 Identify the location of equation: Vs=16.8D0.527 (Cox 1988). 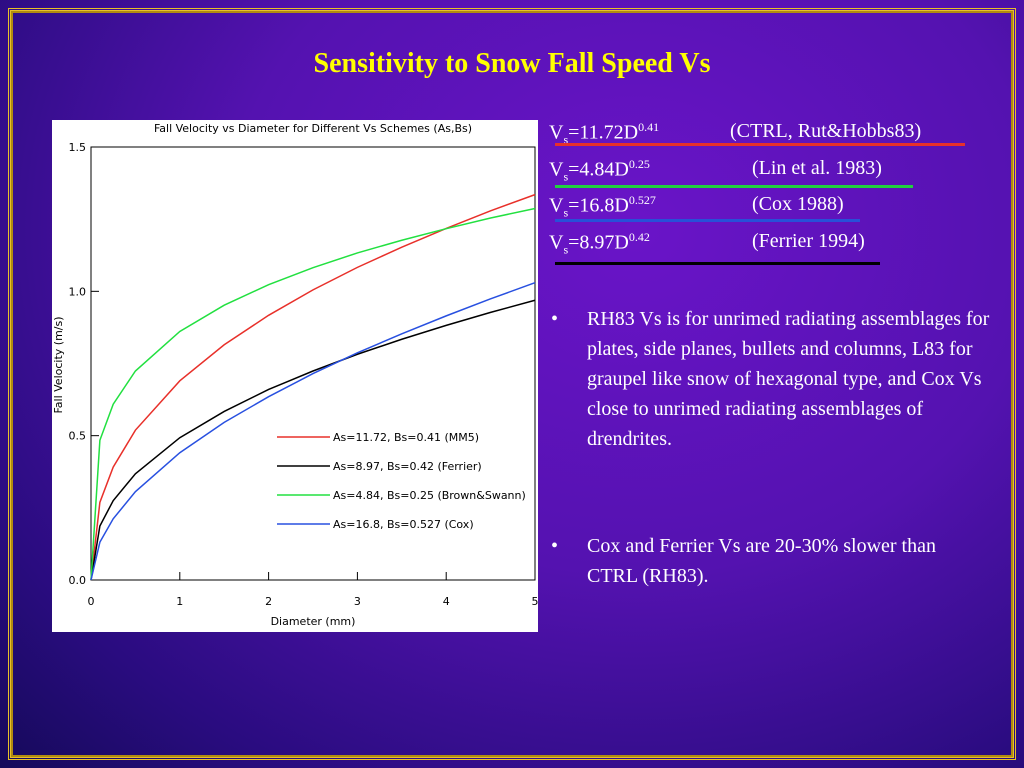
(696, 207).